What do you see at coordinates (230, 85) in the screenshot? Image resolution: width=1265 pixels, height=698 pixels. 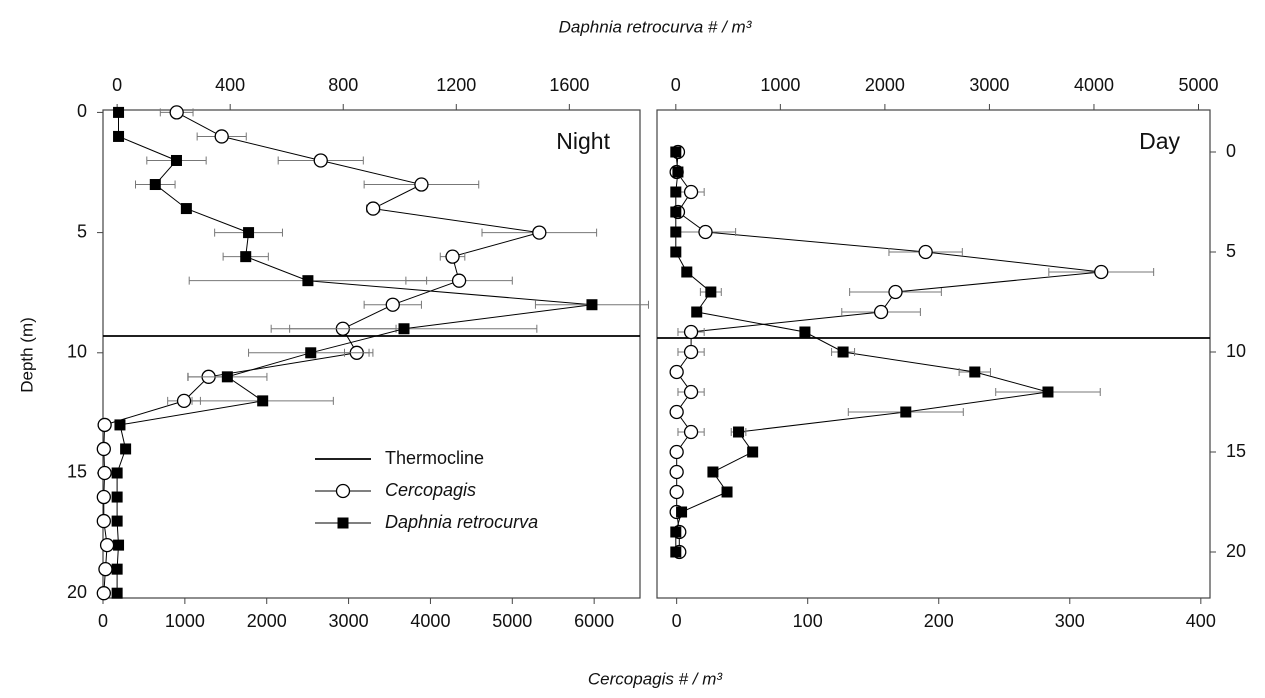 I see `x2-tick-label: 400` at bounding box center [230, 85].